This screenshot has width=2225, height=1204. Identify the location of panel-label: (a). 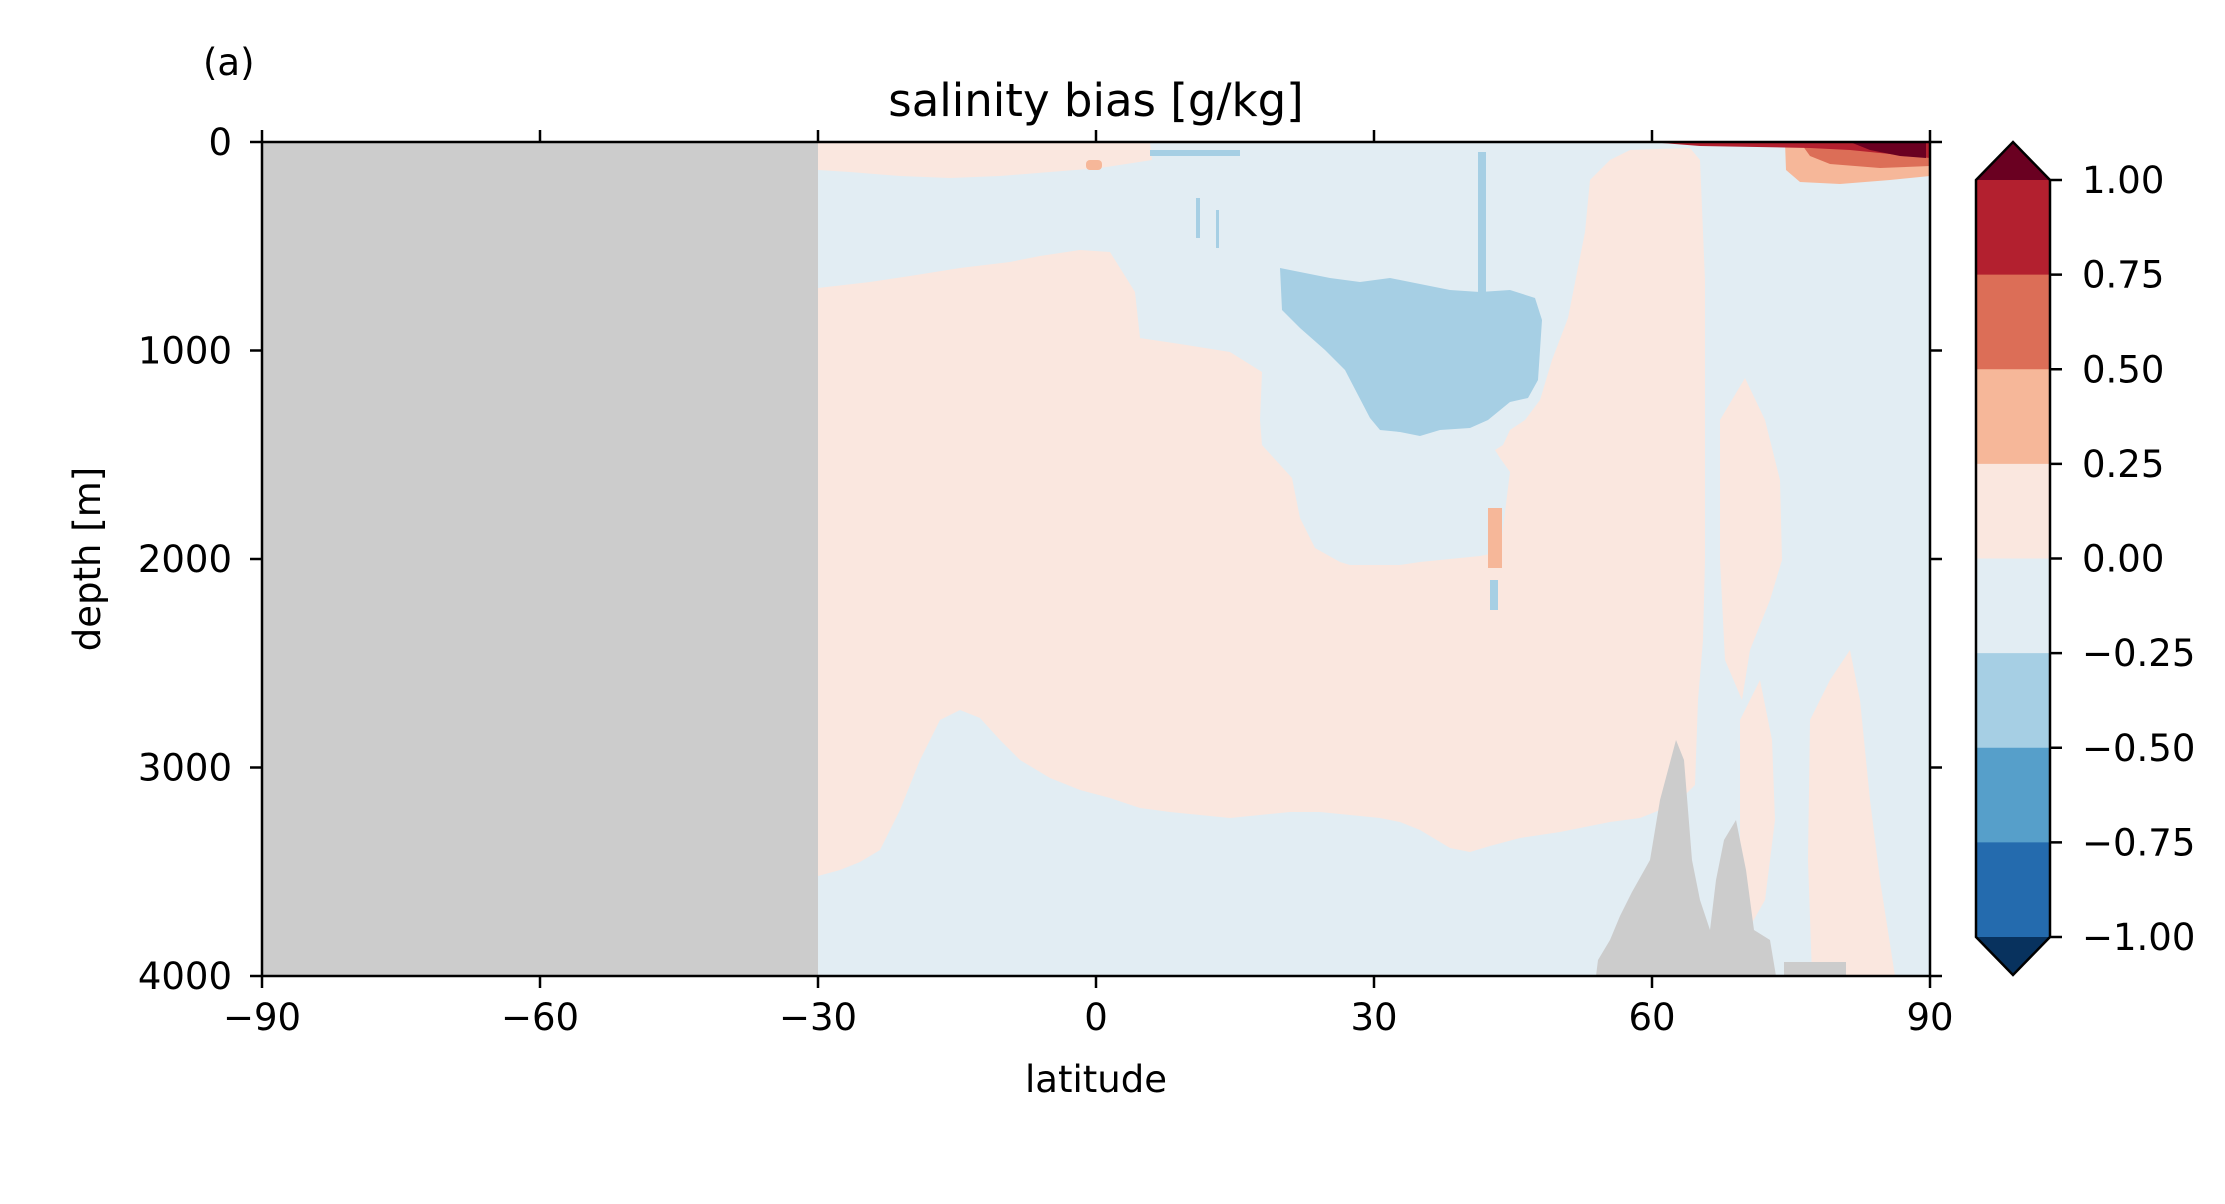
(229, 62).